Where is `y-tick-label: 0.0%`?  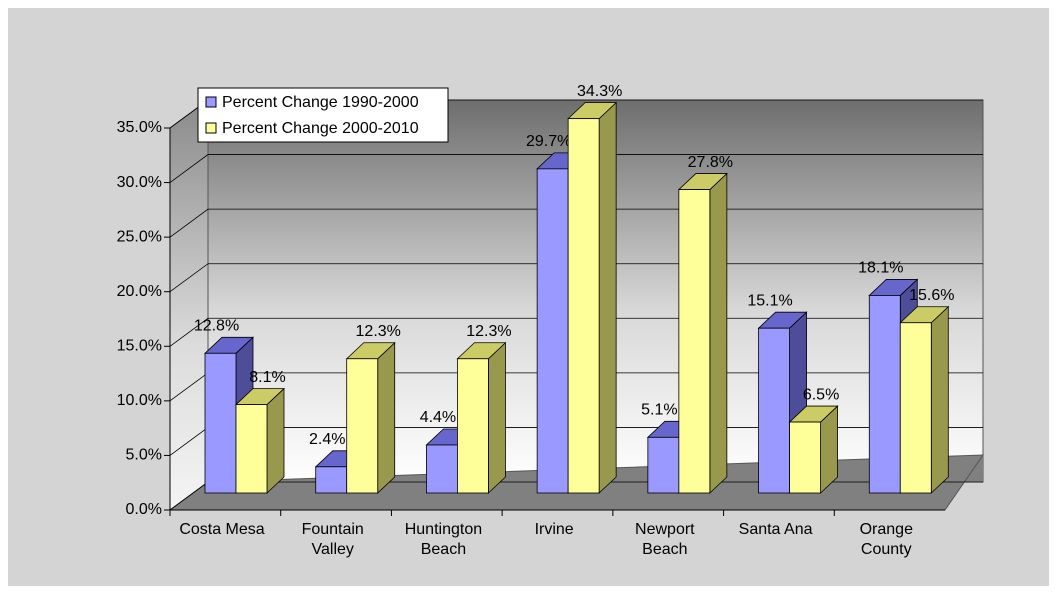 y-tick-label: 0.0% is located at coordinates (144, 509).